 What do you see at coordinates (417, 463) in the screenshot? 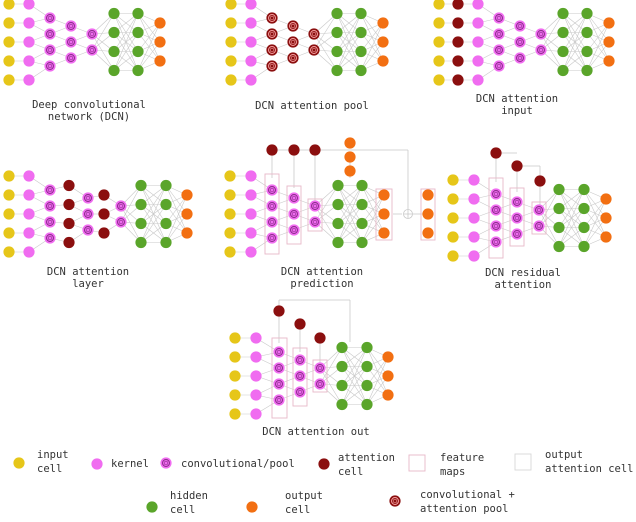
I see `feature-maps-icon` at bounding box center [417, 463].